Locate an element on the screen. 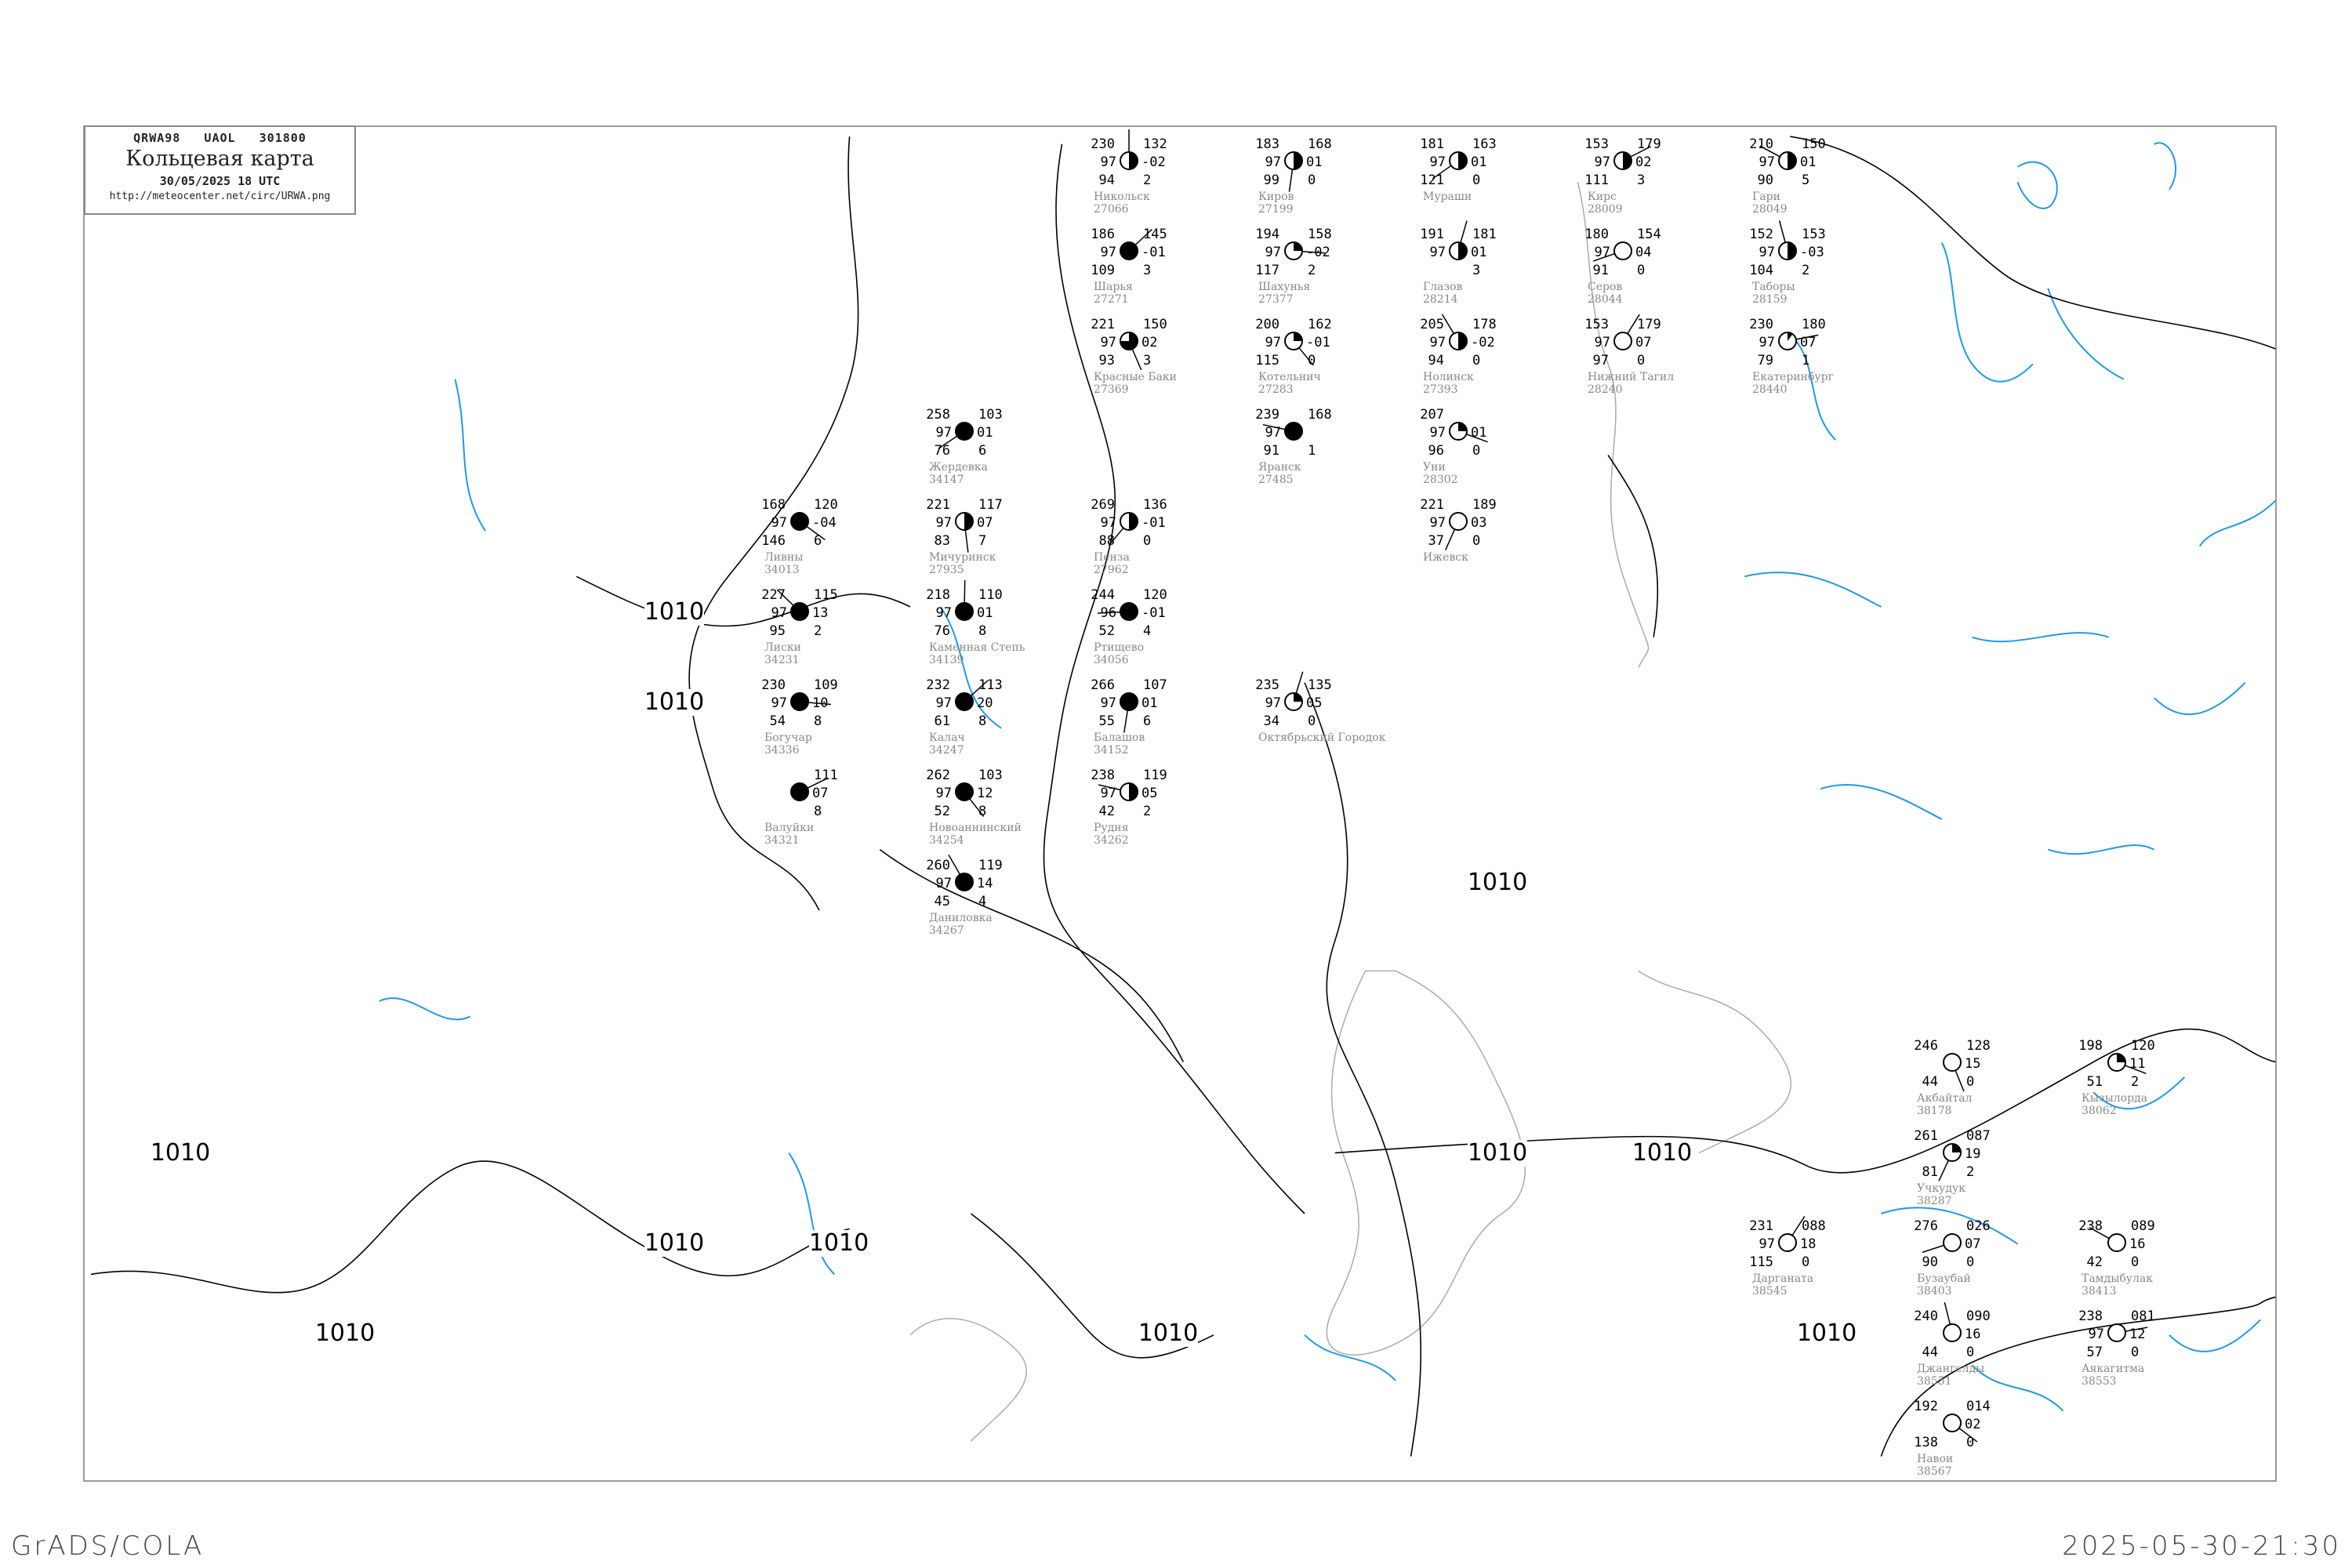 This screenshot has height=1568, width=2352. pressure-change: -02 is located at coordinates (1483, 342).